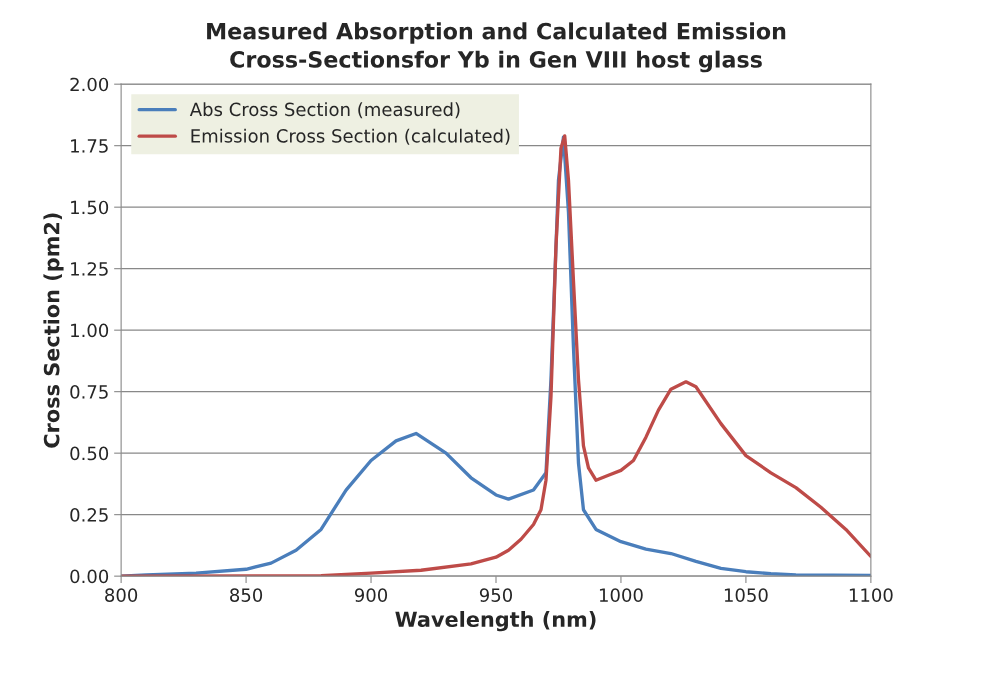  What do you see at coordinates (371, 595) in the screenshot?
I see `x-tick-label: 900` at bounding box center [371, 595].